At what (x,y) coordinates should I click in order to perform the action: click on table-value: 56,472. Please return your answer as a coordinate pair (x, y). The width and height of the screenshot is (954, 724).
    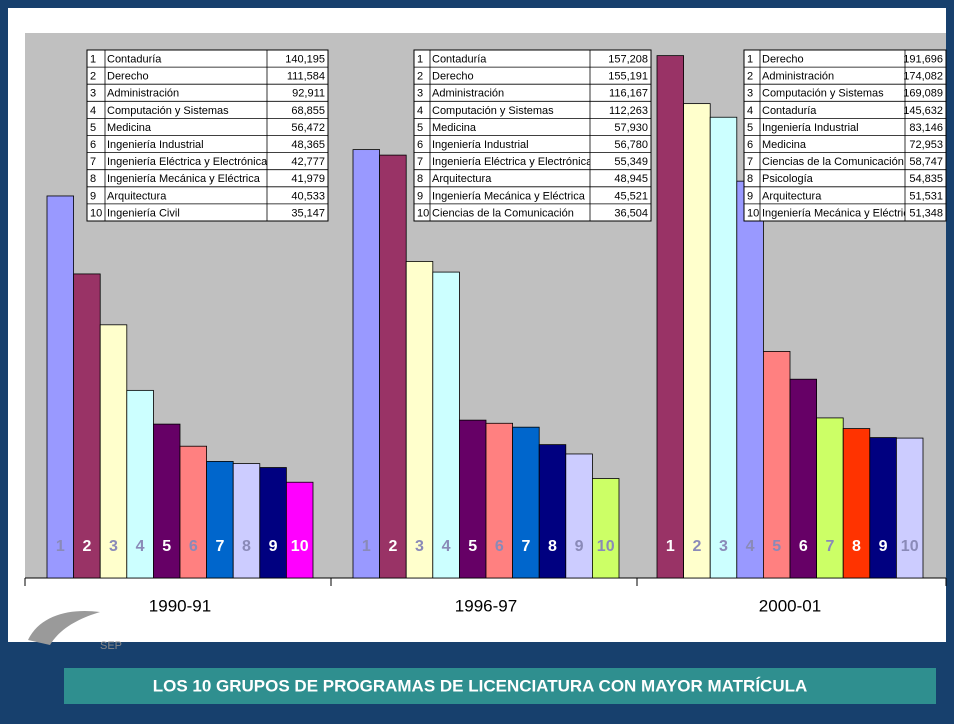
    Looking at the image, I should click on (308, 128).